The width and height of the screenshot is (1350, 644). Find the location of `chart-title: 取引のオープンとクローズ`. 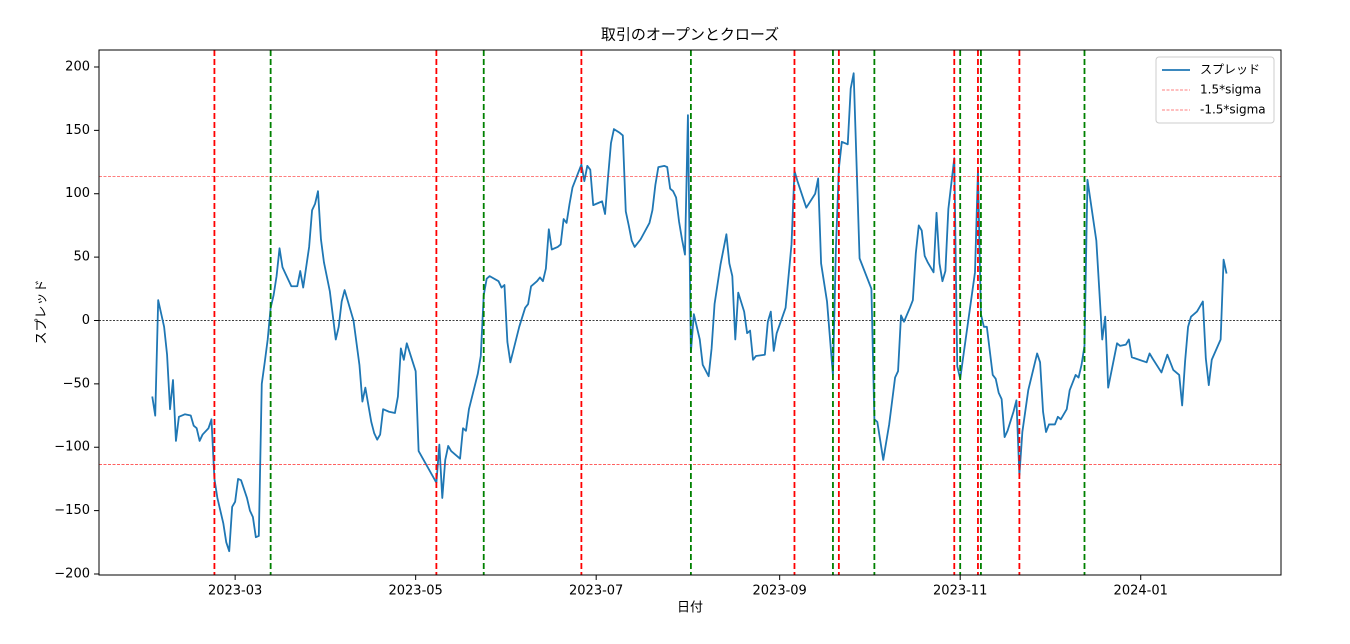

chart-title: 取引のオープンとクローズ is located at coordinates (690, 35).